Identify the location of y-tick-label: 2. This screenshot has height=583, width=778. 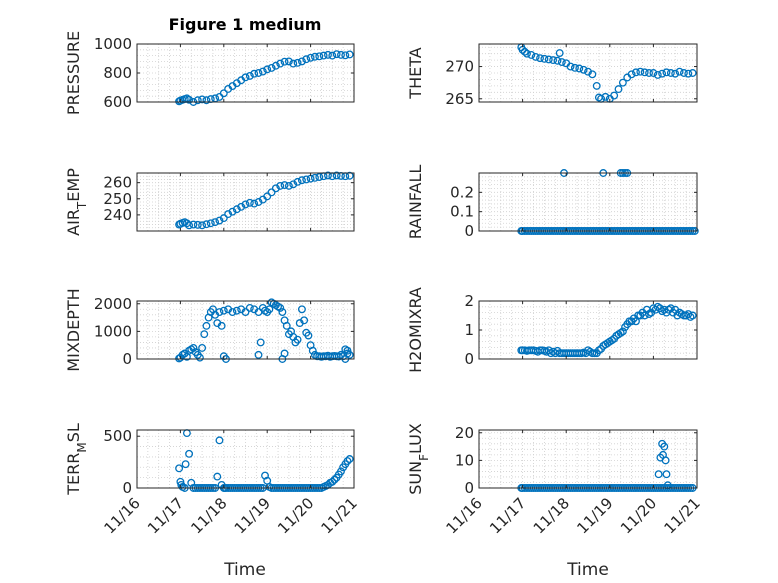
(469, 301).